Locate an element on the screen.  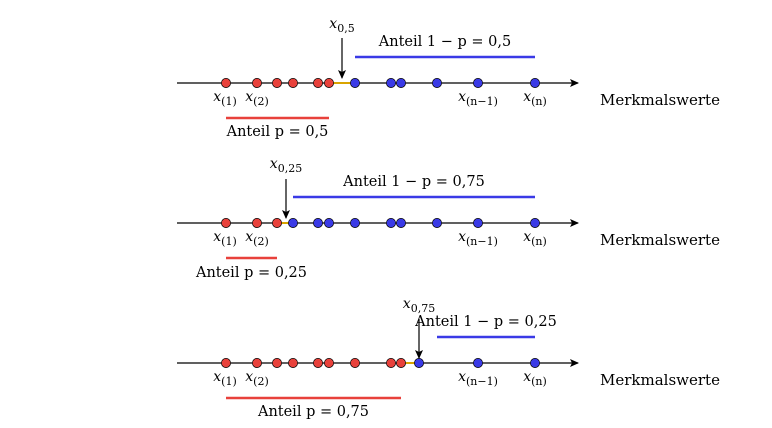
upper-share-caption: Anteil 1 − p = 0,75 is located at coordinates (413, 182).